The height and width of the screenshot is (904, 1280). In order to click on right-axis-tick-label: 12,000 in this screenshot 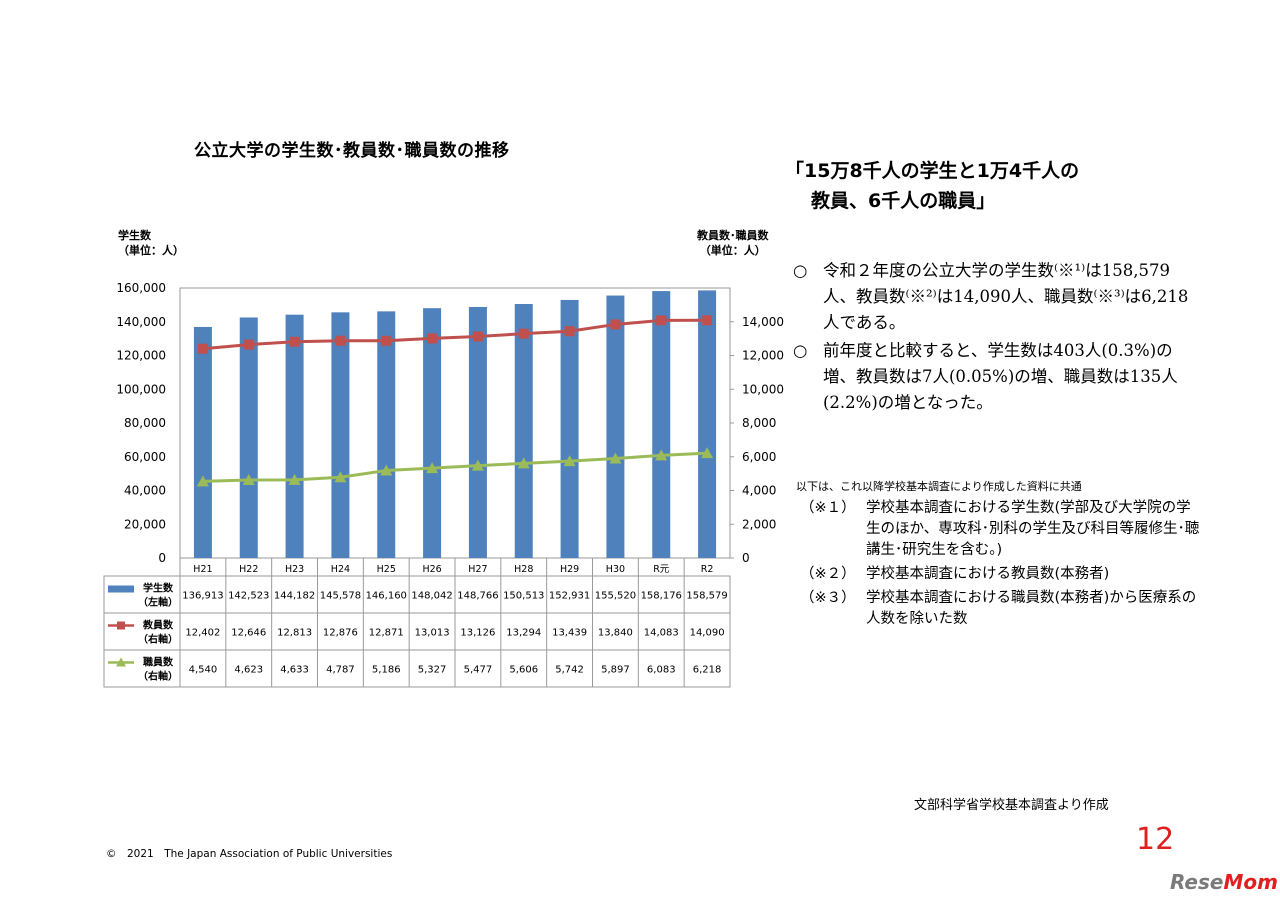, I will do `click(763, 356)`.